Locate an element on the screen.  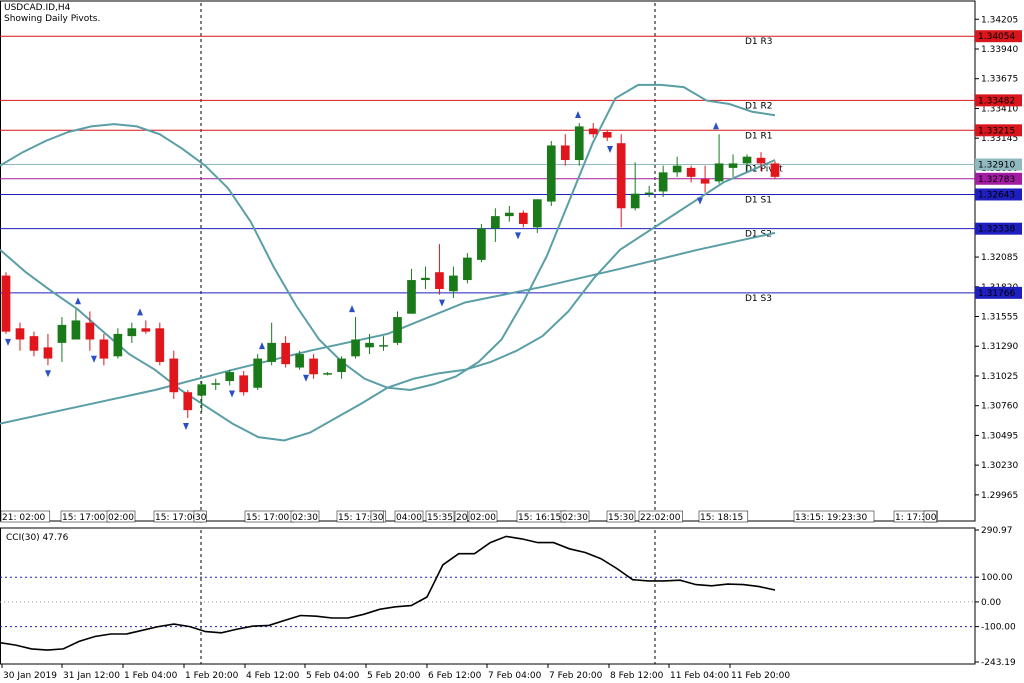
session-label: 15:35 is located at coordinates (440, 518).